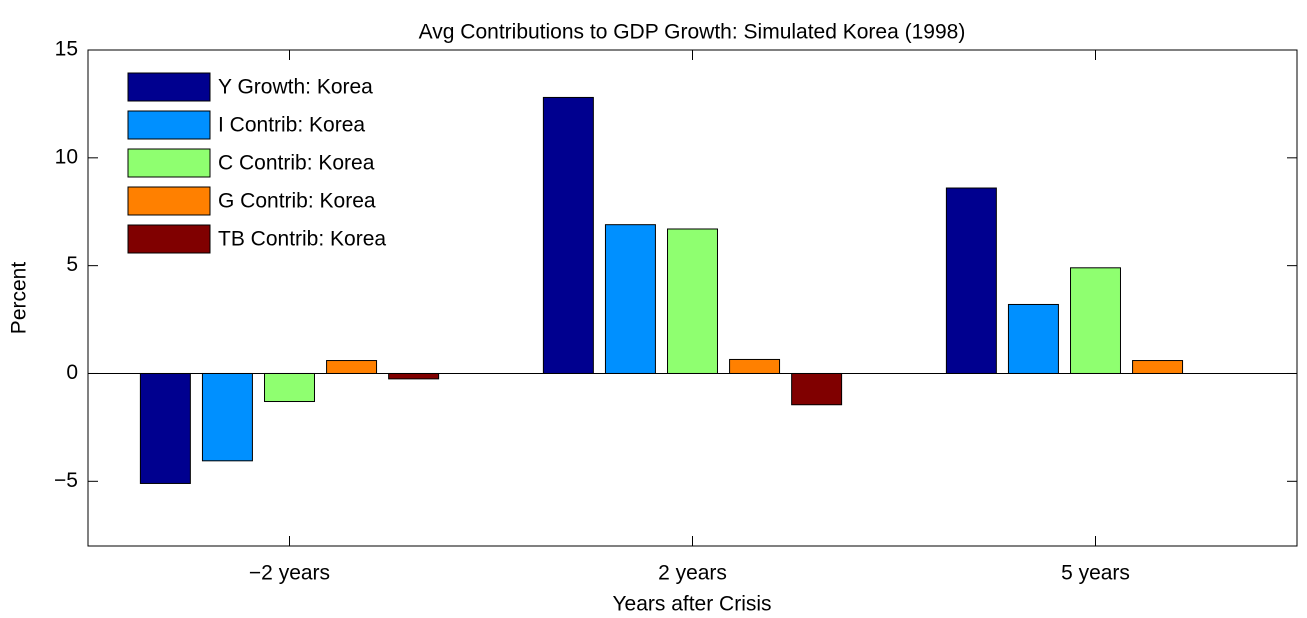  I want to click on legend-label: I Contrib: Korea, so click(291, 125).